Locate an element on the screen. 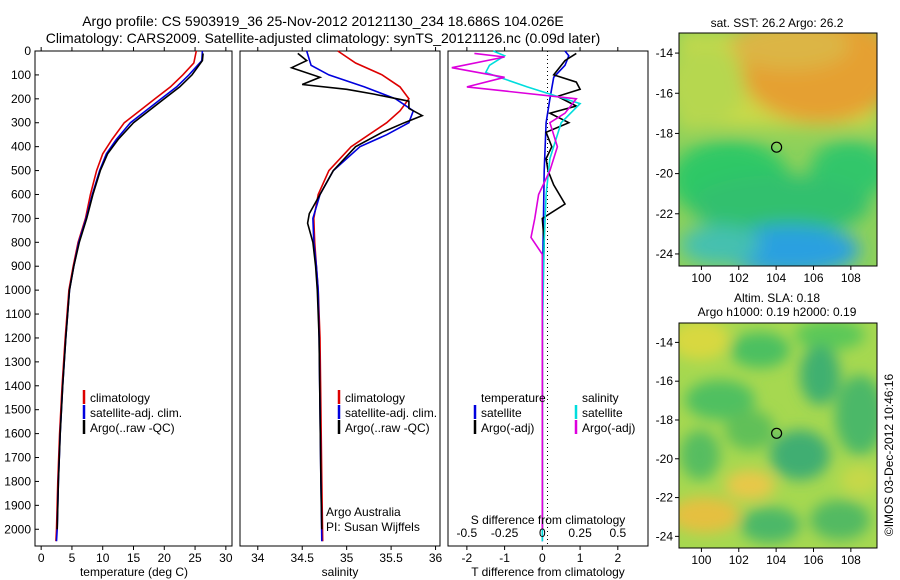 The image size is (900, 580). x-tick-label: 20 is located at coordinates (165, 558).